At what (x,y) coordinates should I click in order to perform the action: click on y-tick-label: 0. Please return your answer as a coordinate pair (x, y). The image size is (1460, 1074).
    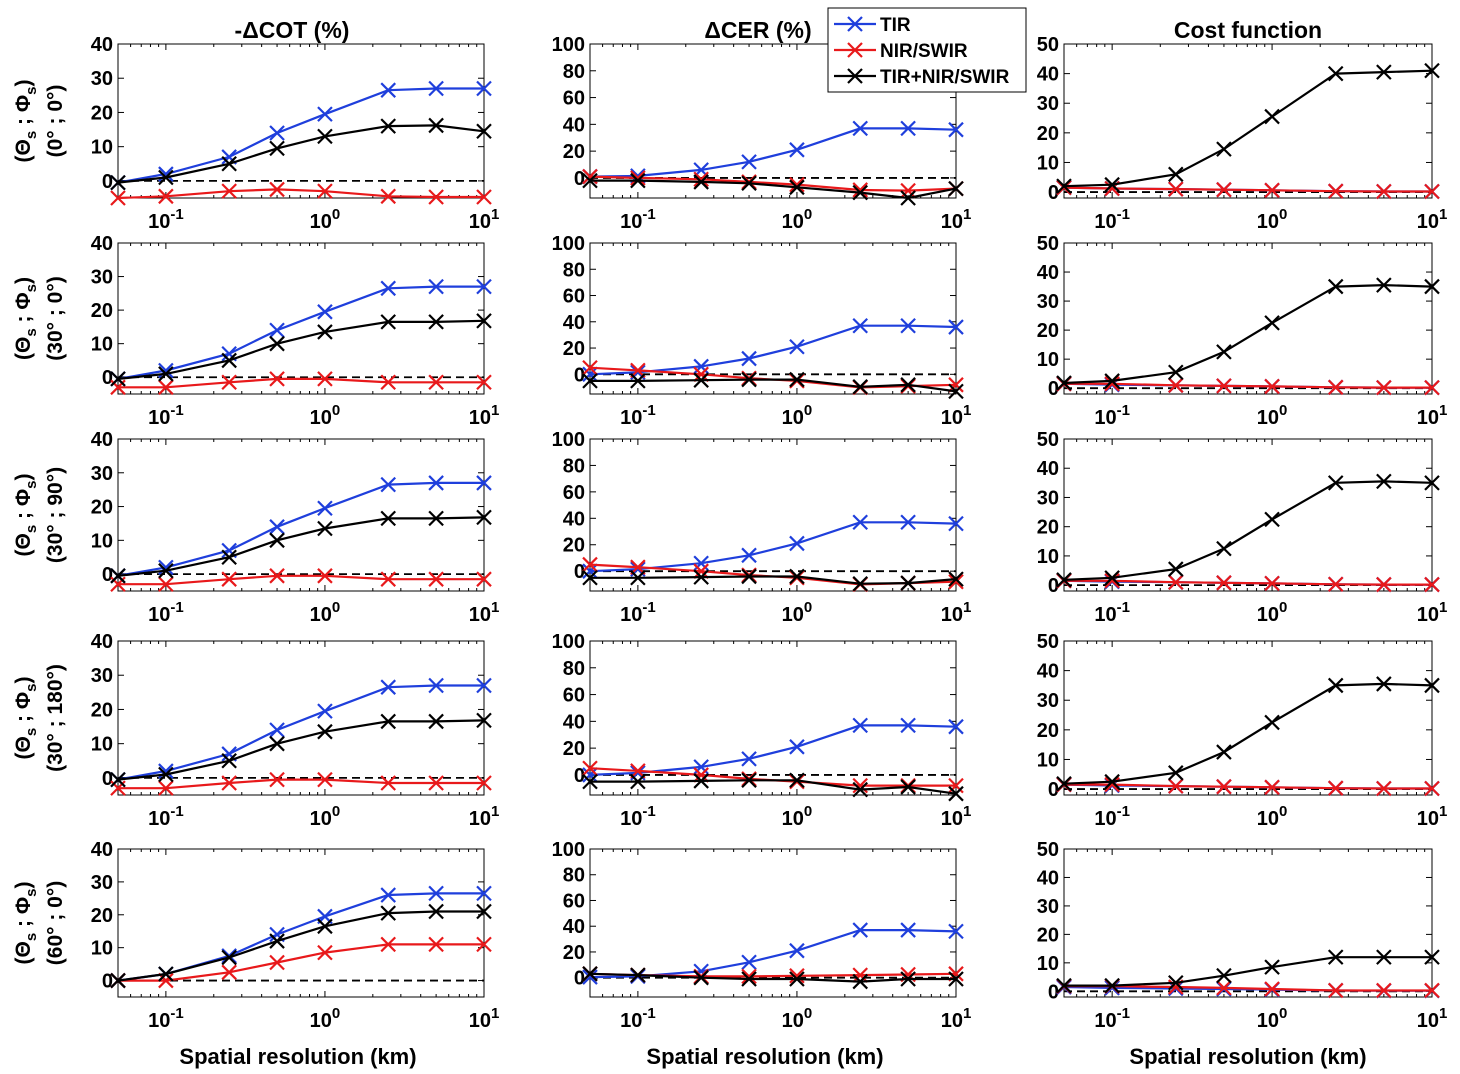
    Looking at the image, I should click on (579, 979).